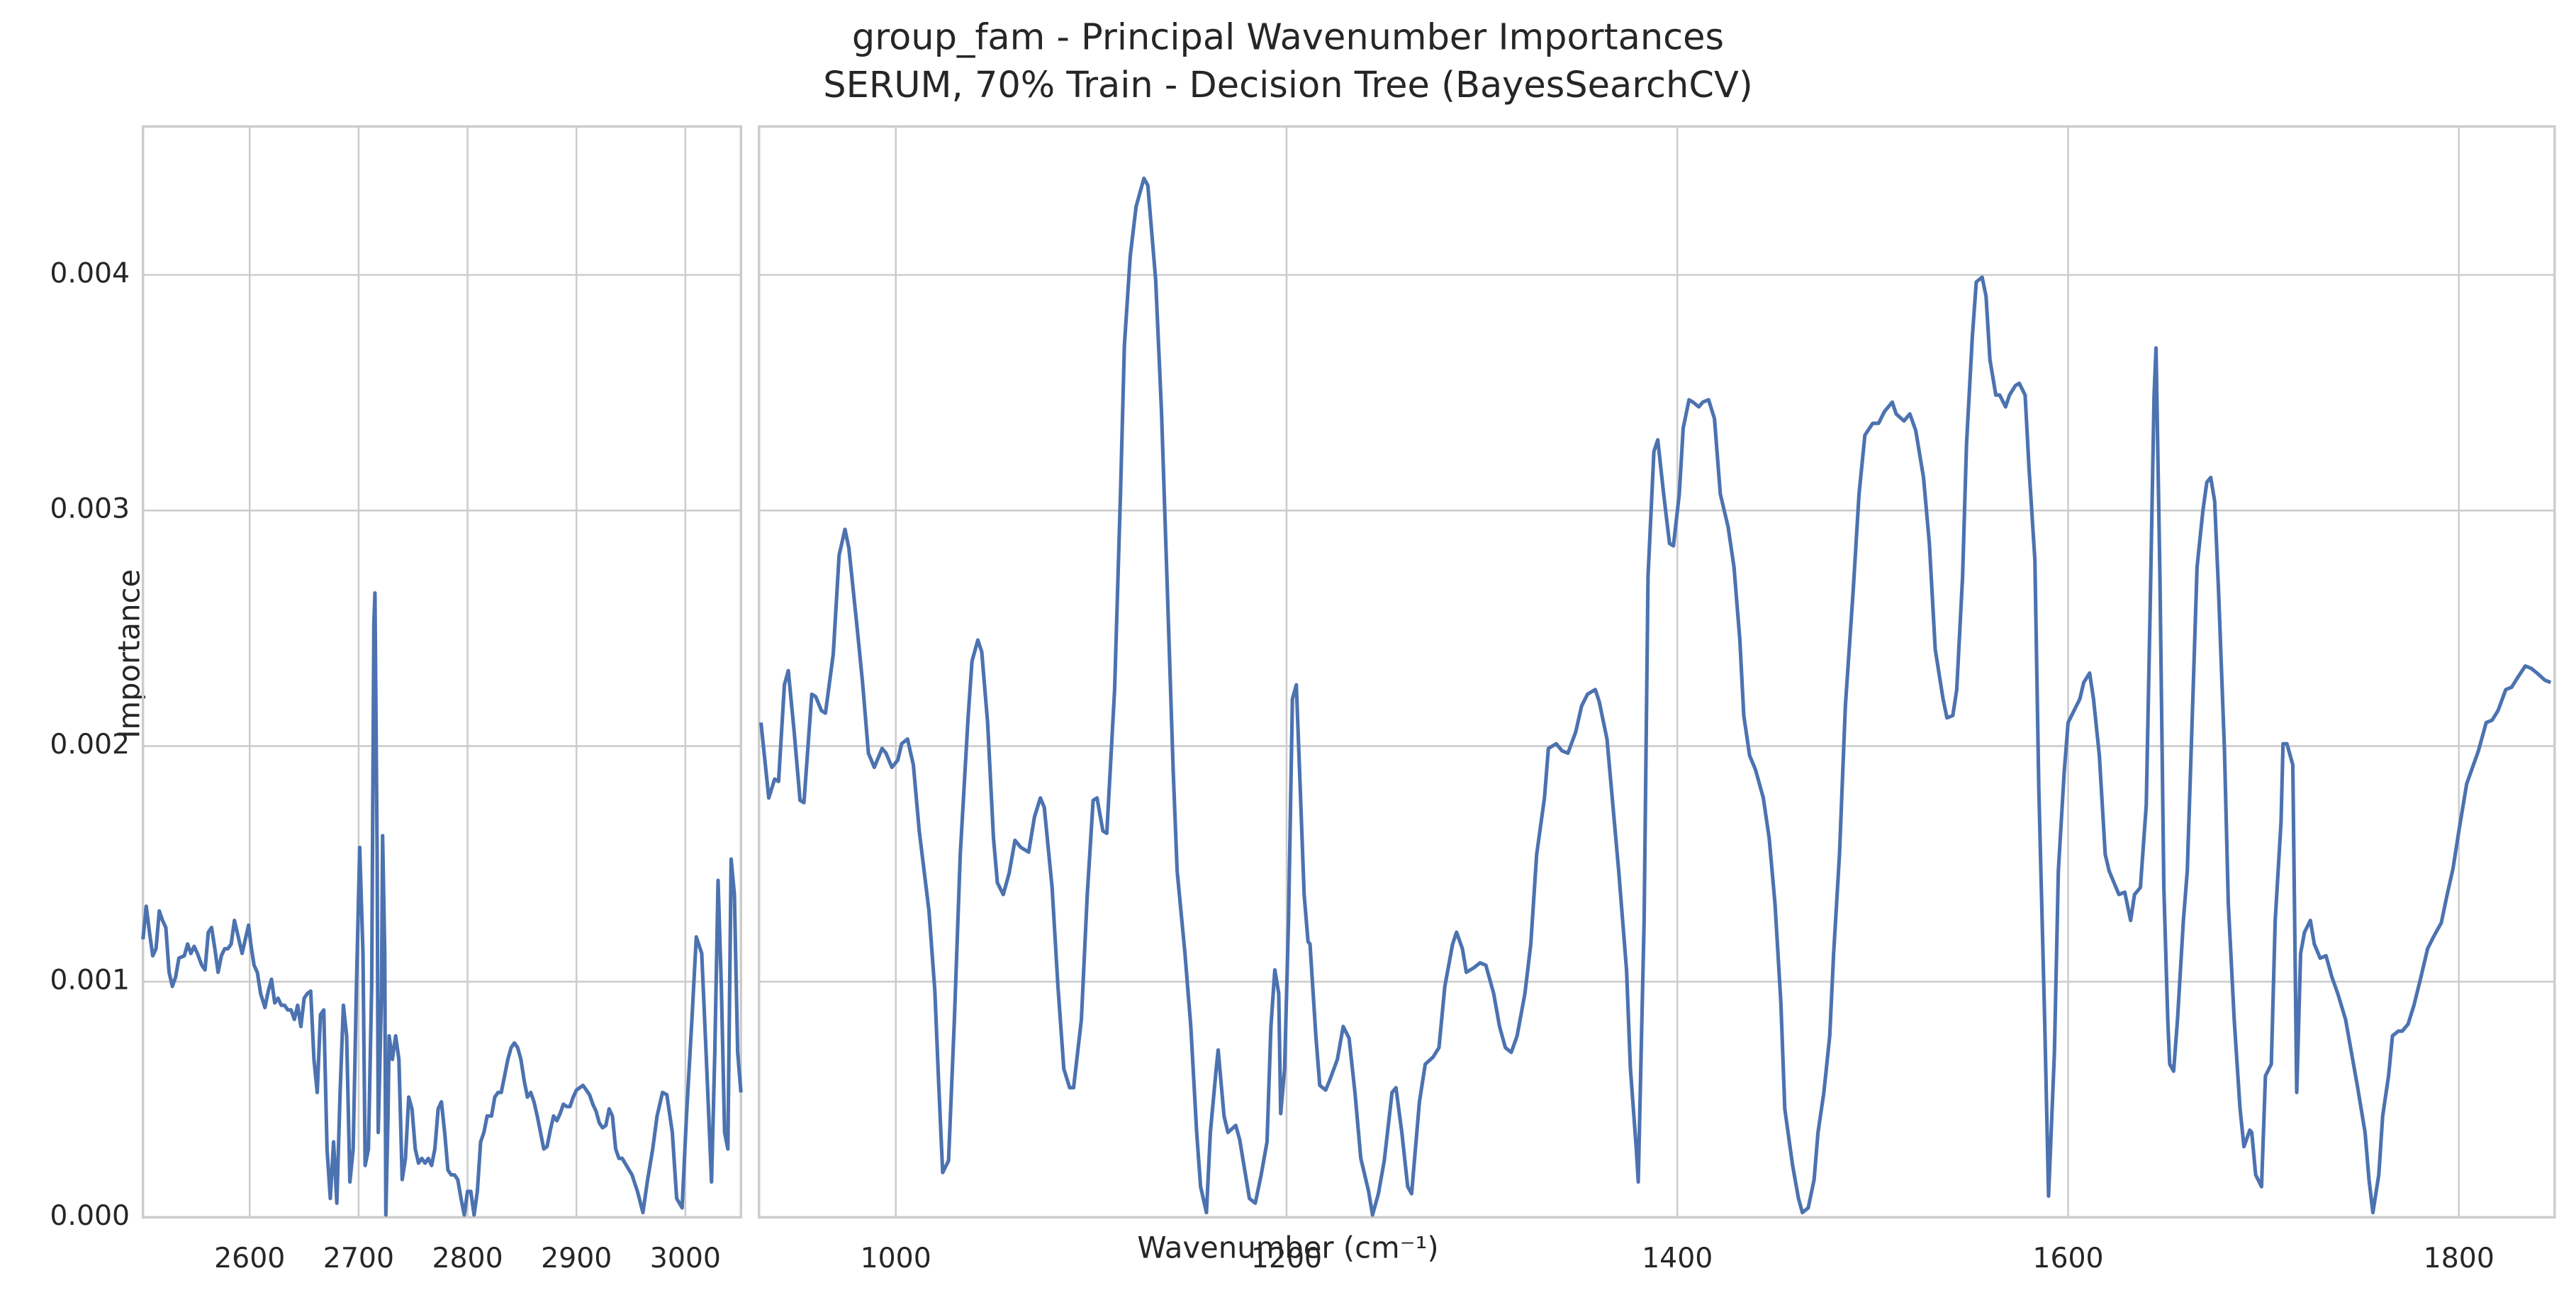 The image size is (2576, 1300). Describe the element at coordinates (128, 654) in the screenshot. I see `y-axis-label: Importance` at that location.